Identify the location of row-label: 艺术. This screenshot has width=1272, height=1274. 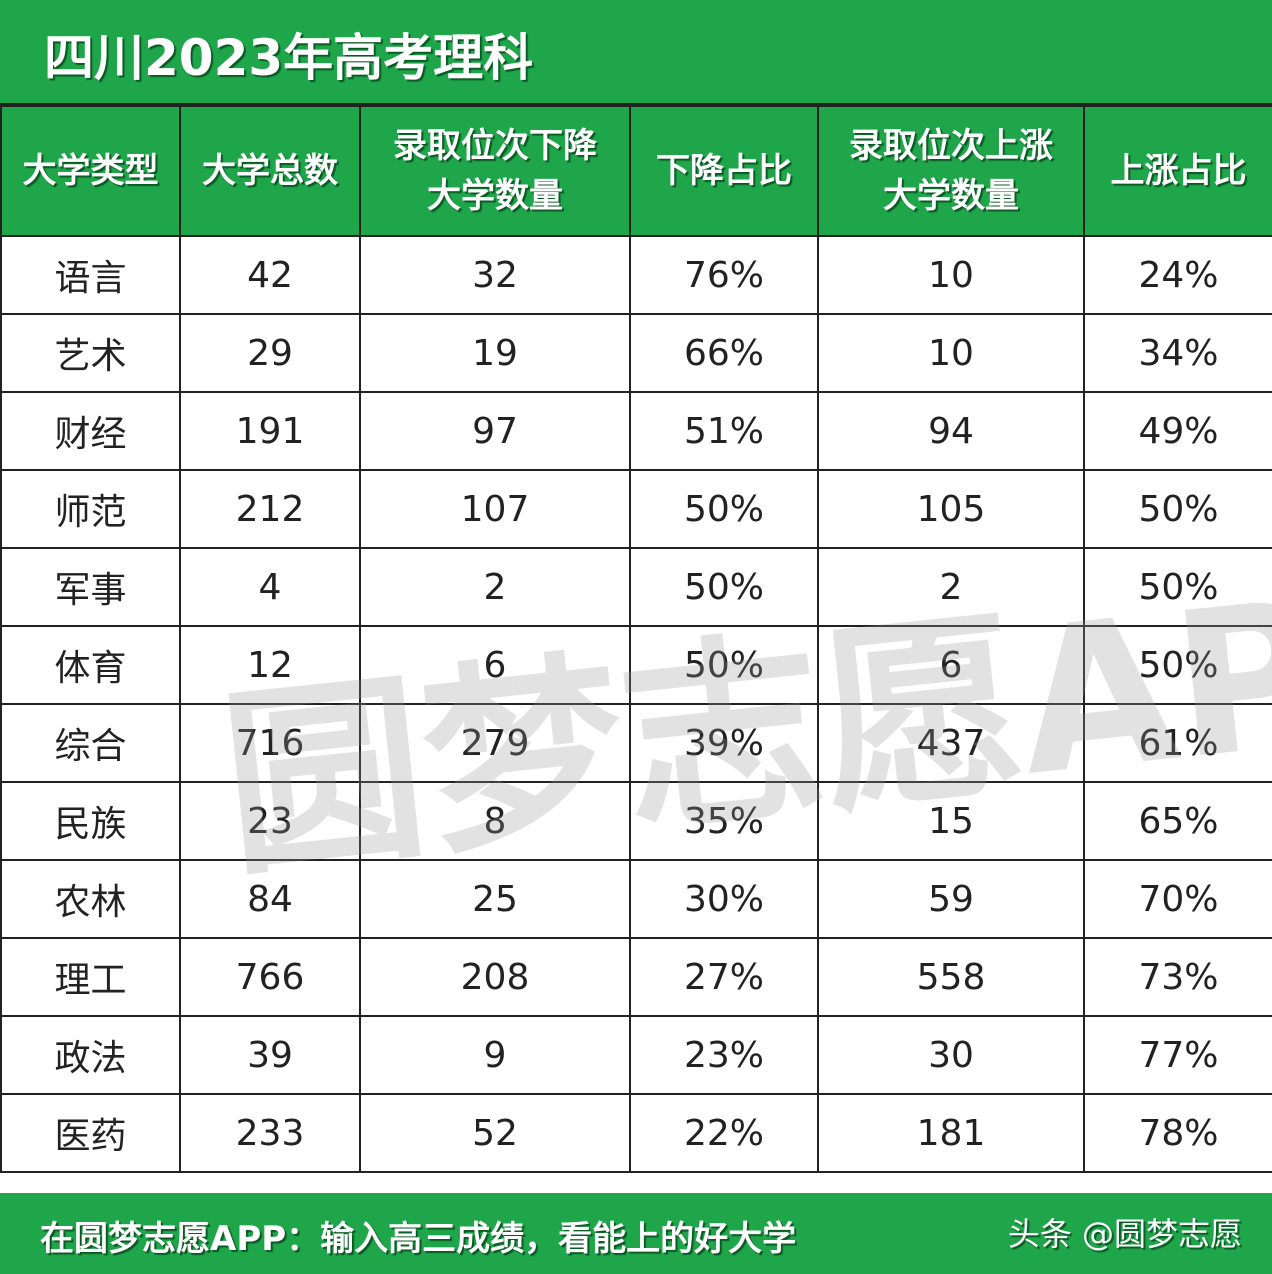
(90, 353).